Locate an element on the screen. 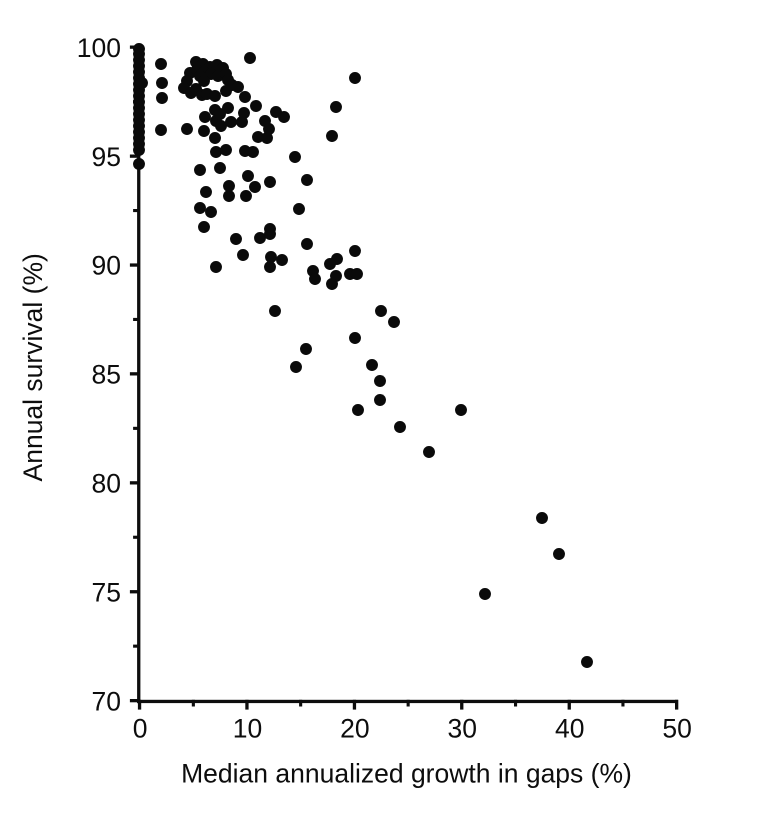 The image size is (782, 824). svg-text: 100 is located at coordinates (99, 48).